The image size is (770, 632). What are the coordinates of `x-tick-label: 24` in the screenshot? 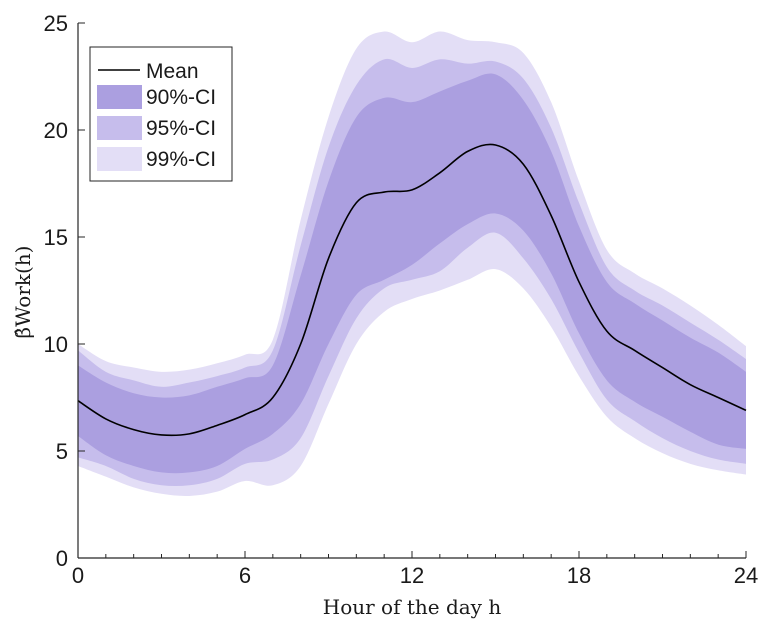 It's located at (746, 575).